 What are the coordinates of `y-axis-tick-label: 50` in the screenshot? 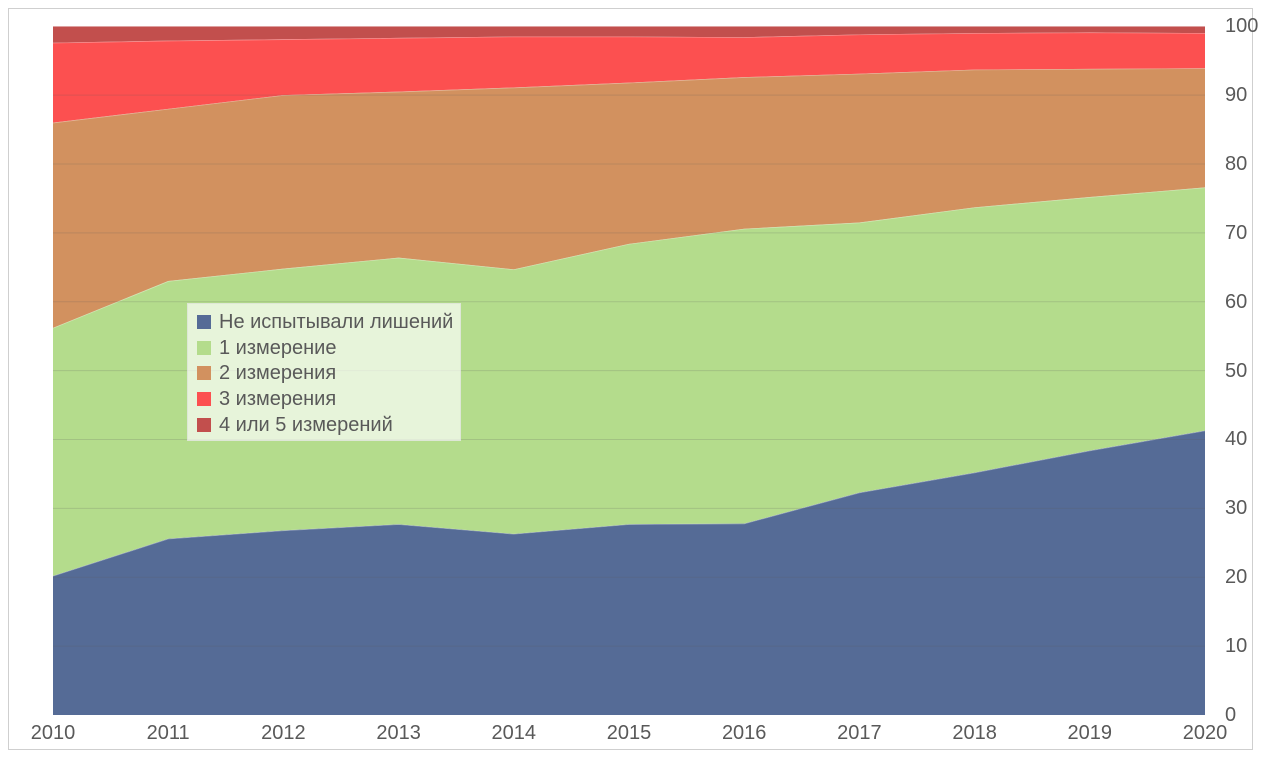 It's located at (1236, 370).